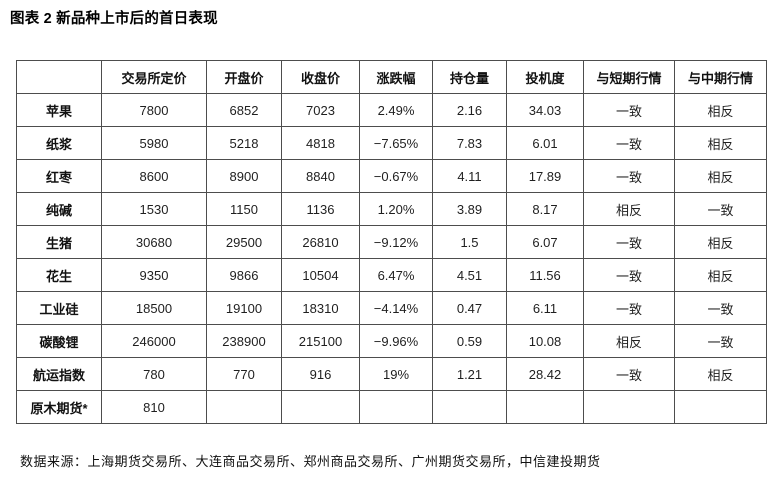 This screenshot has height=477, width=772. What do you see at coordinates (244, 242) in the screenshot?
I see `table-cell: 29500` at bounding box center [244, 242].